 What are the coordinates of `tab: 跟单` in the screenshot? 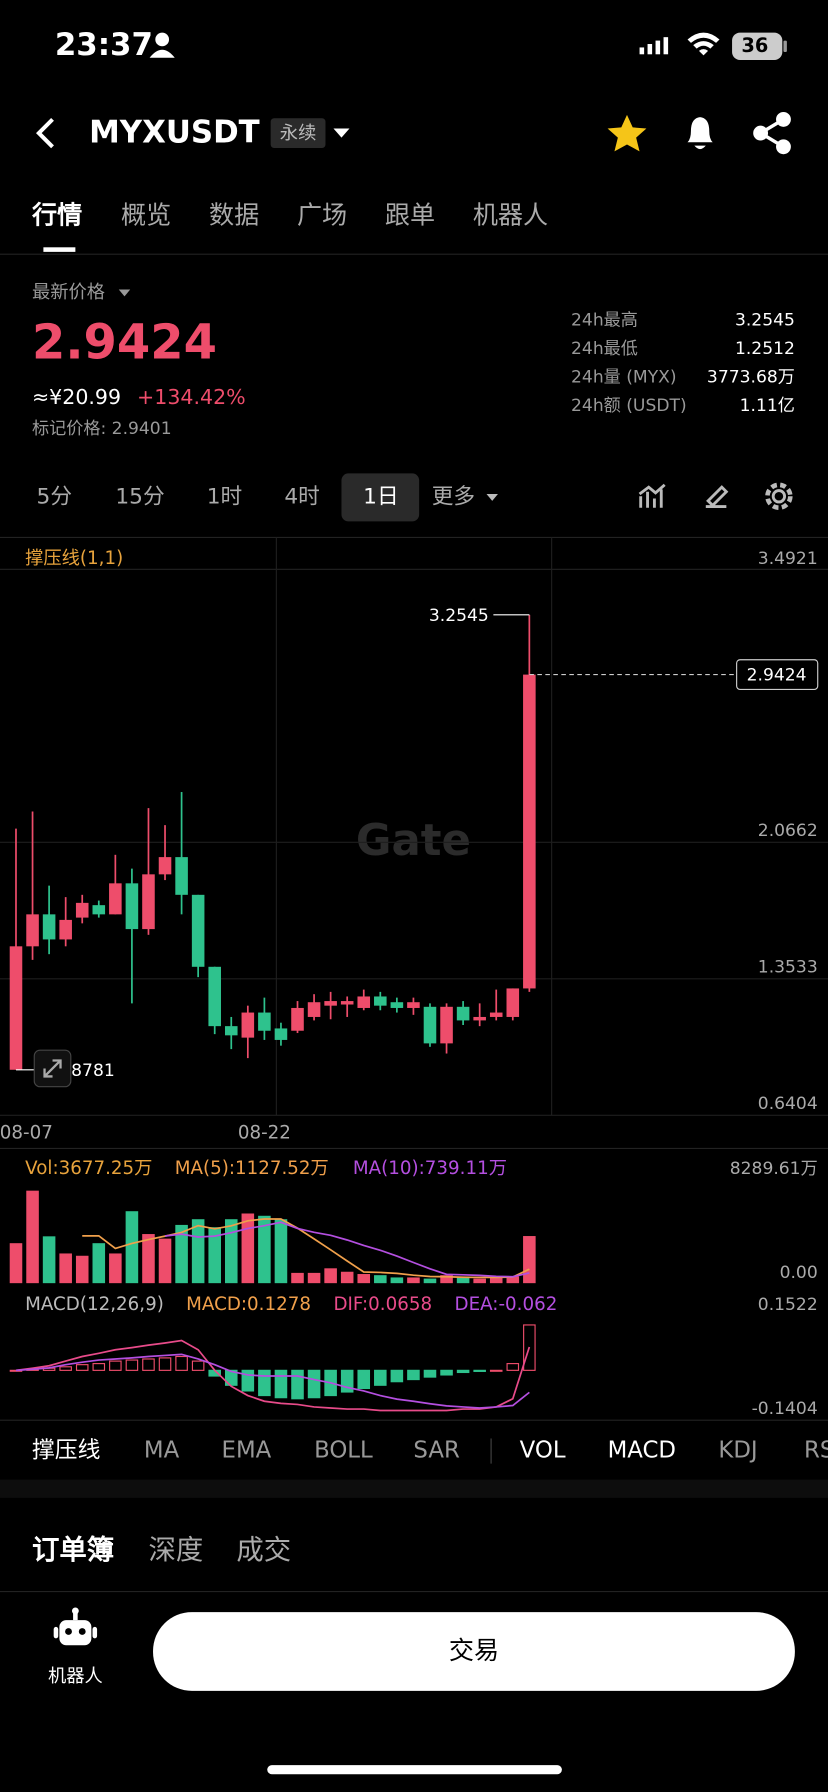 It's located at (410, 214).